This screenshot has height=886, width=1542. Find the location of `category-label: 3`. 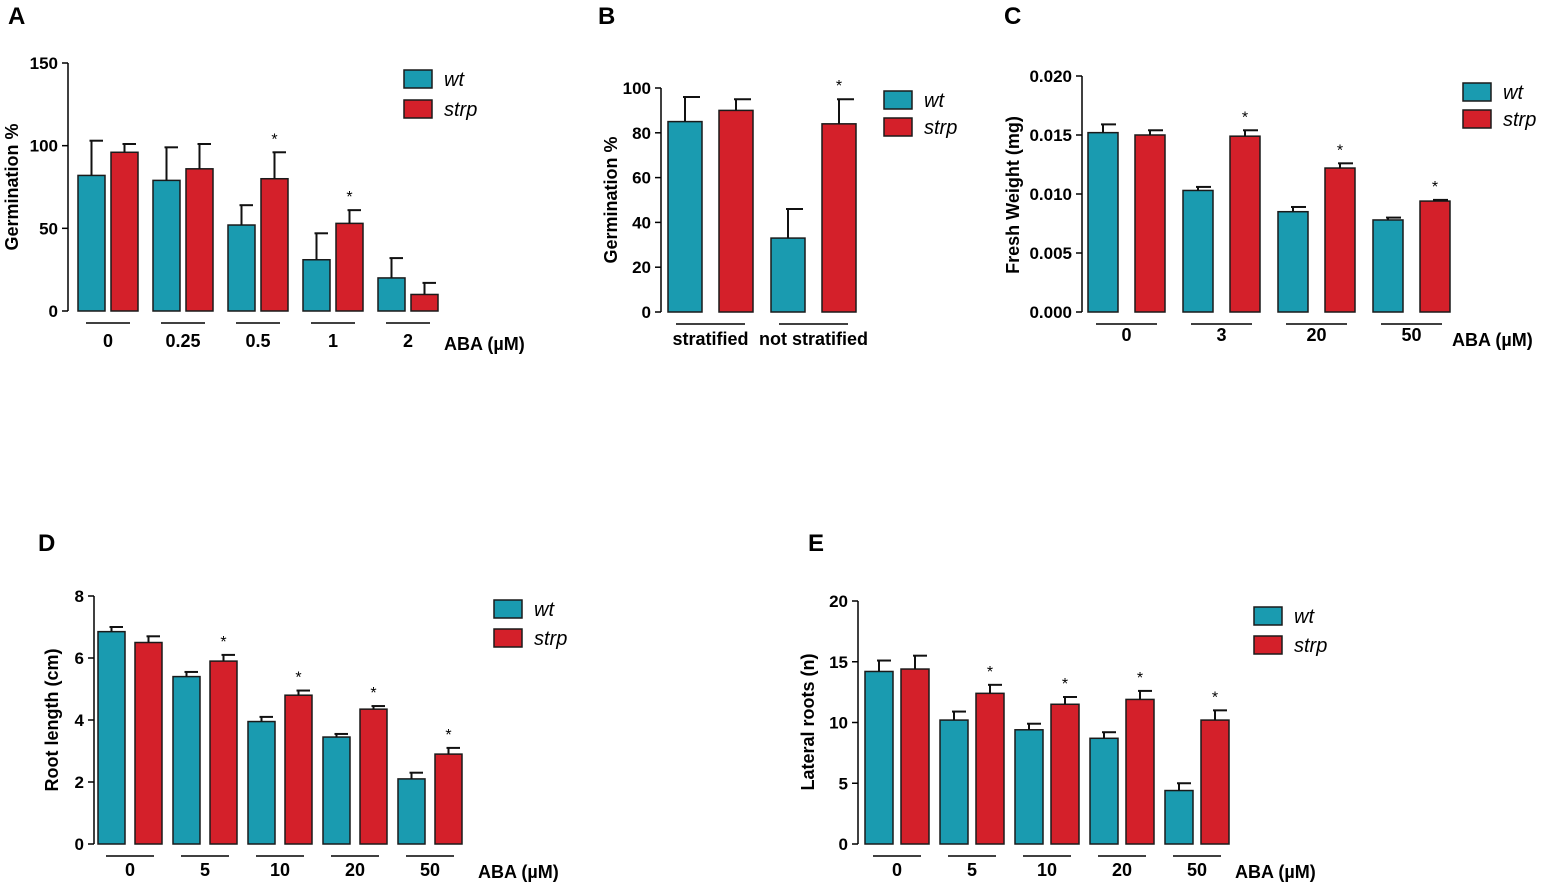

category-label: 3 is located at coordinates (1221, 335).